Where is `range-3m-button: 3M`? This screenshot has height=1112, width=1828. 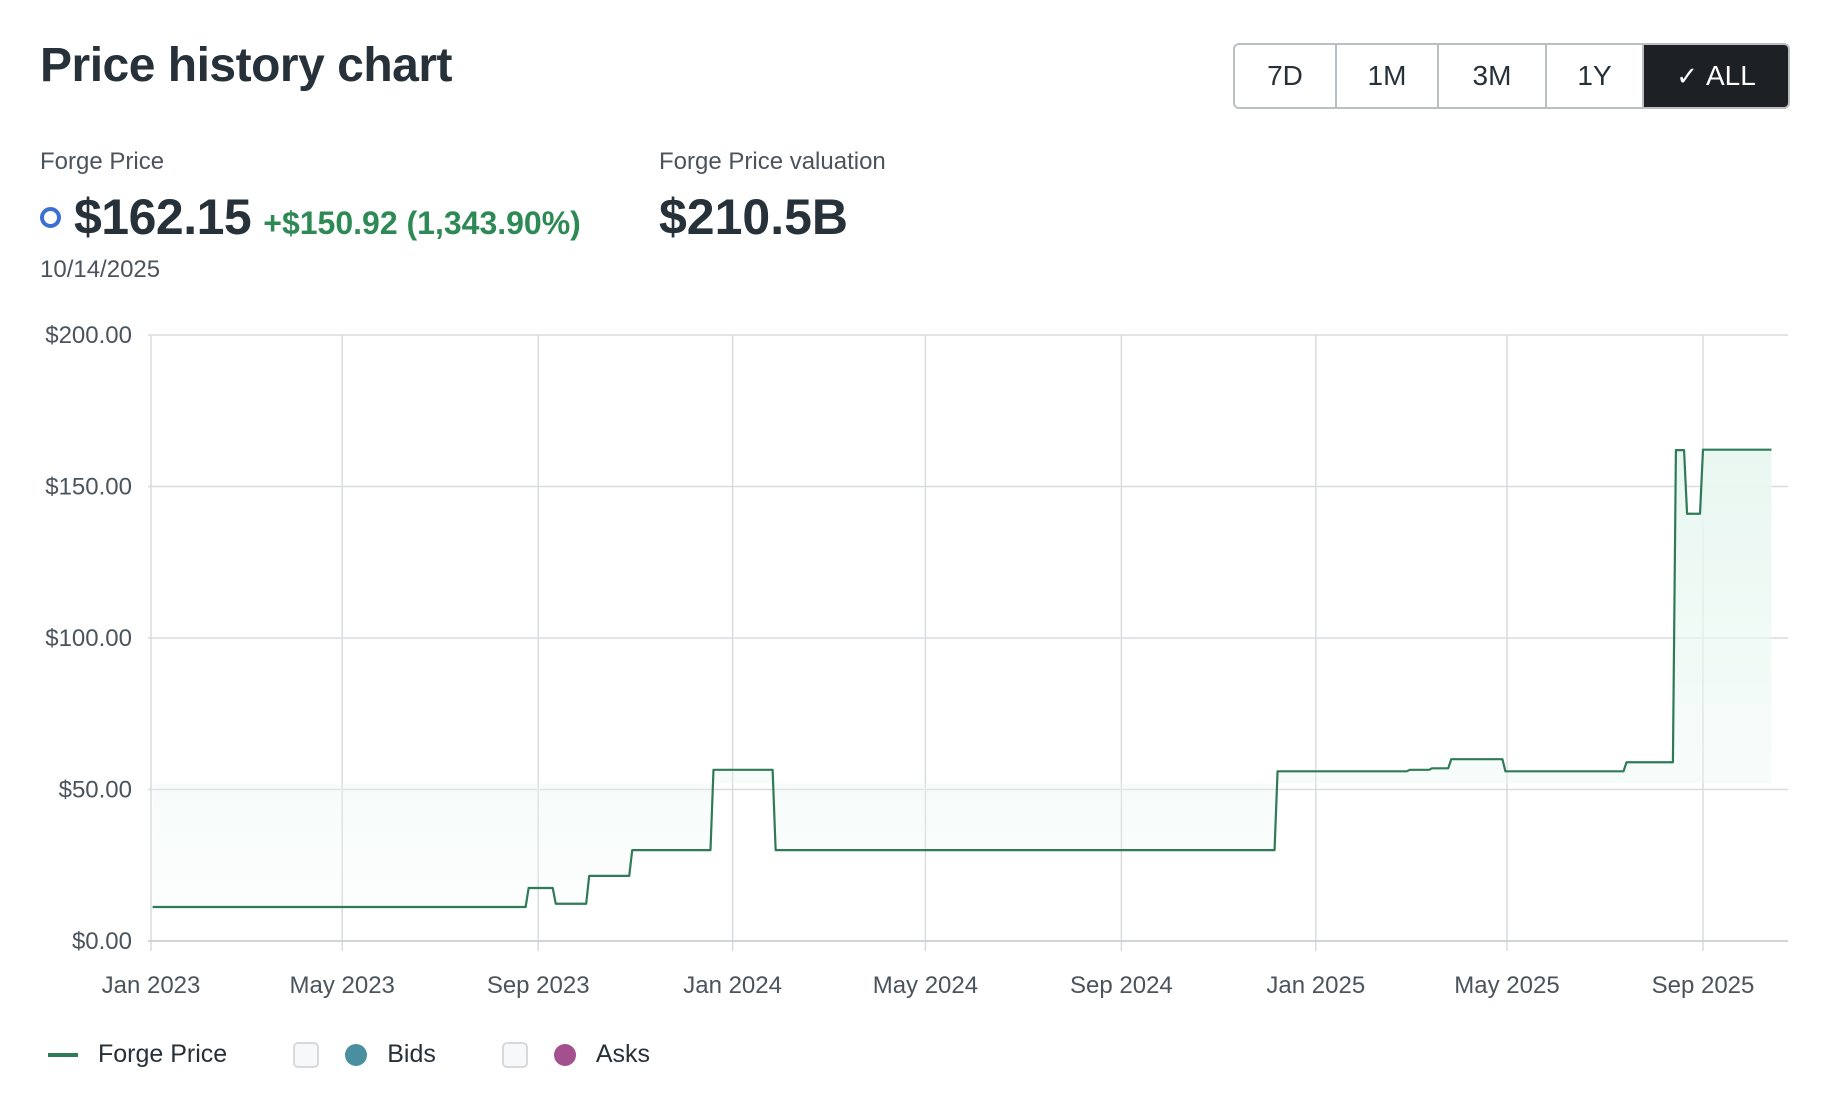
range-3m-button: 3M is located at coordinates (1493, 76).